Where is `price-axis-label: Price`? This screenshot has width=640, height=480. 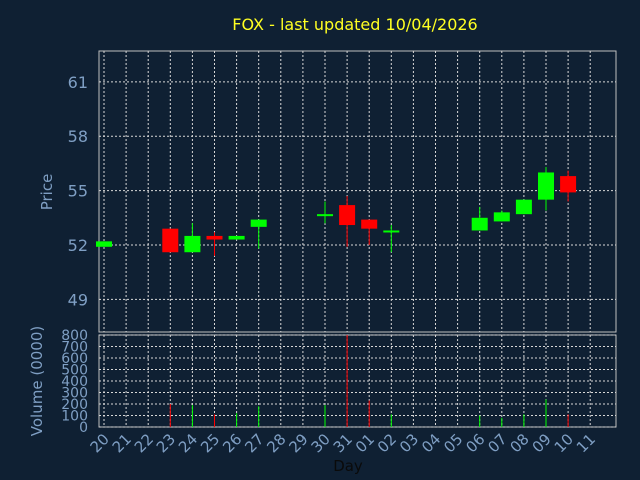
price-axis-label: Price is located at coordinates (47, 192).